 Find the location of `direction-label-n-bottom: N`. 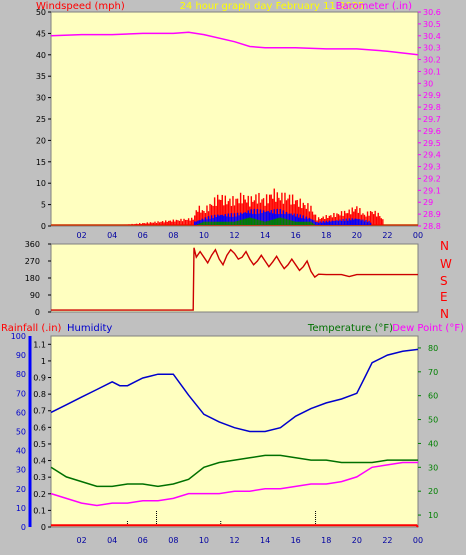

direction-label-n-bottom: N is located at coordinates (444, 314).